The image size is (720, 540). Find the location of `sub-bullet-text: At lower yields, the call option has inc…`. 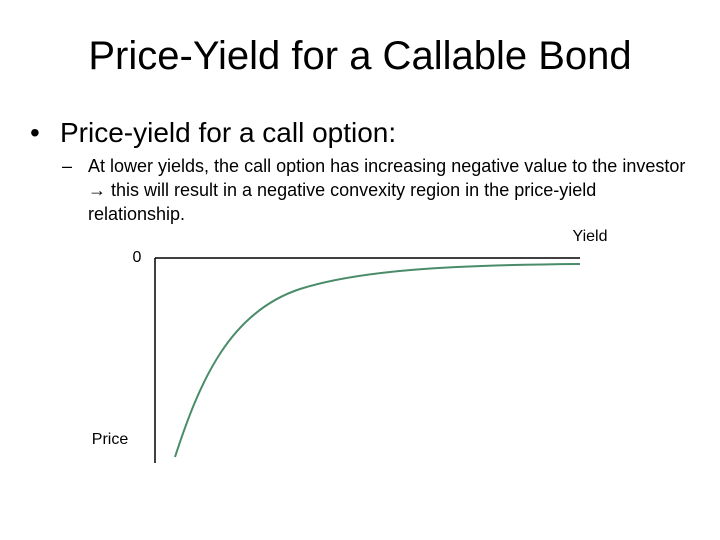

sub-bullet-text: At lower yields, the call option has inc… is located at coordinates (387, 190).